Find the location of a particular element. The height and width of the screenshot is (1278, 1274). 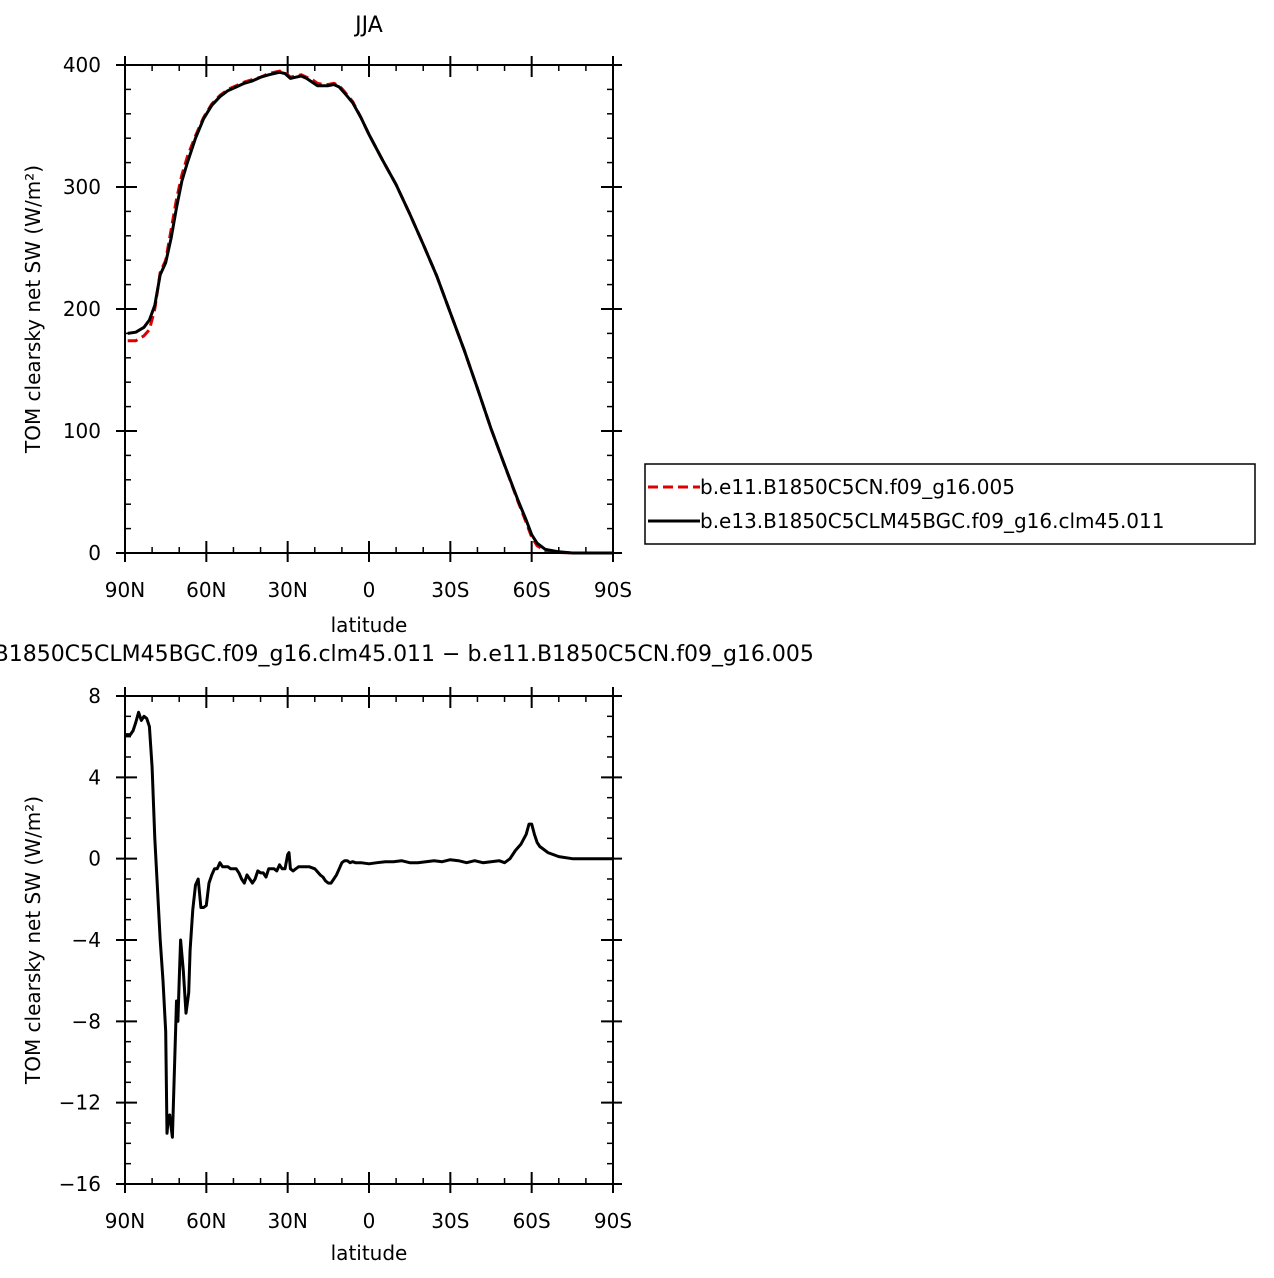

legend-box is located at coordinates (950, 504).